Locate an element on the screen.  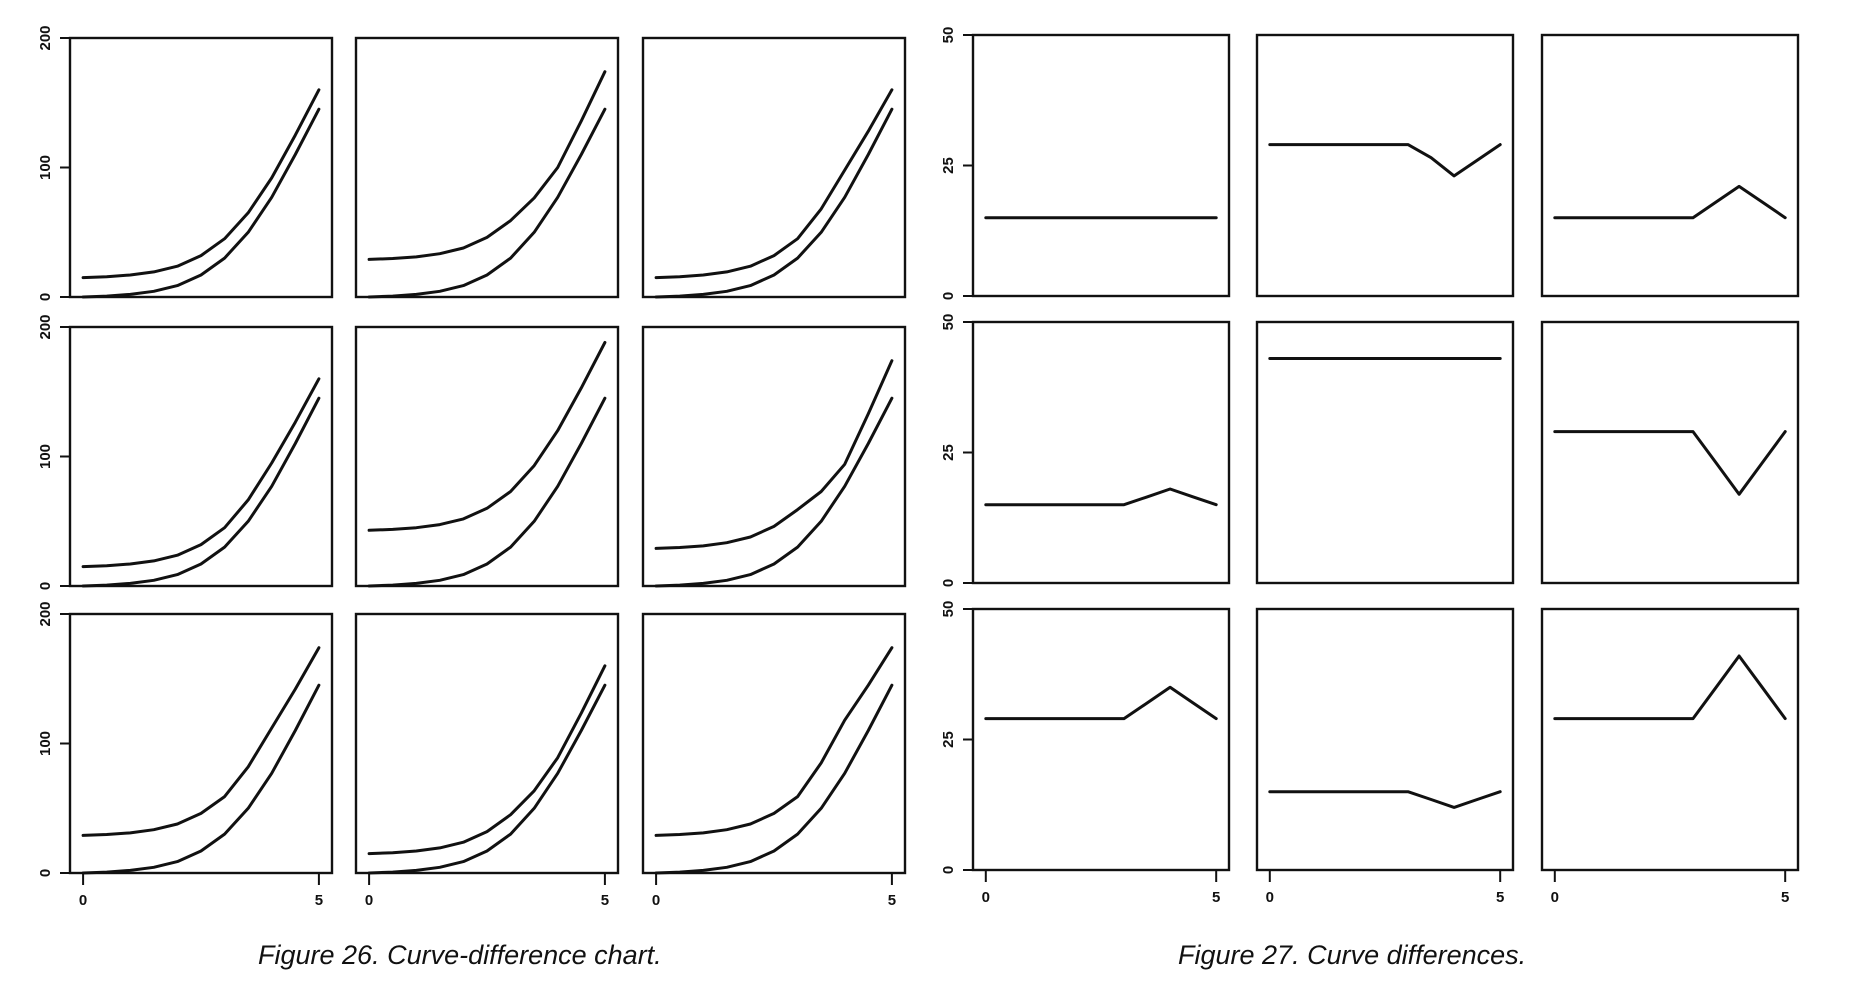
figure26-panel-r1c3 is located at coordinates (774, 167).